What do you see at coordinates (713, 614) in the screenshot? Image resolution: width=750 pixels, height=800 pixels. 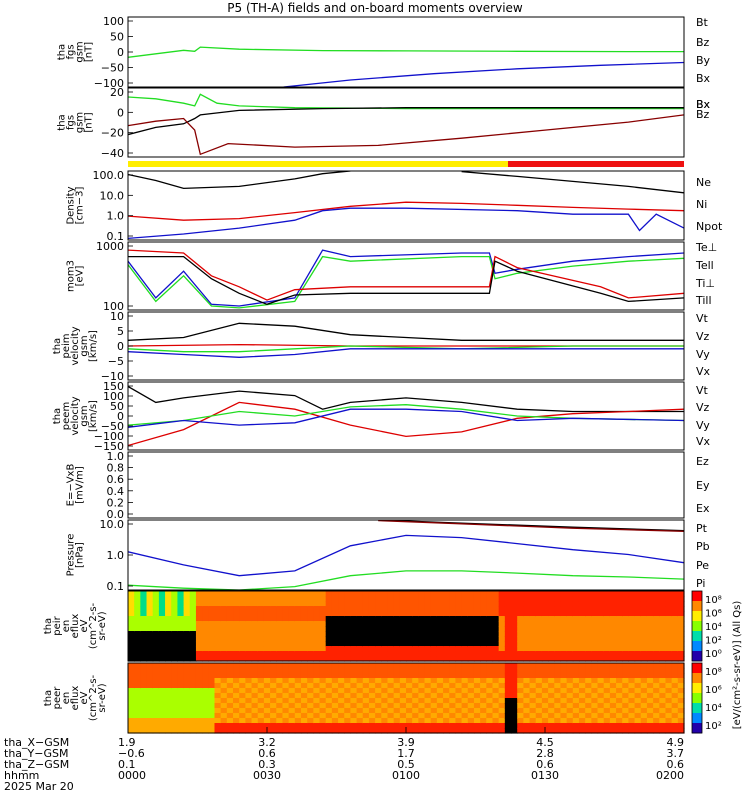 I see `colorbar-tick-label: 10⁶` at bounding box center [713, 614].